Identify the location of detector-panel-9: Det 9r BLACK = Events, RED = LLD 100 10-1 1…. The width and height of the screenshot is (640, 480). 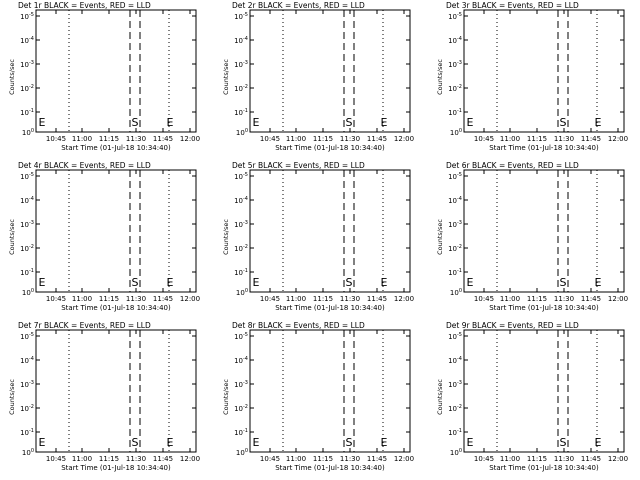
(532, 396).